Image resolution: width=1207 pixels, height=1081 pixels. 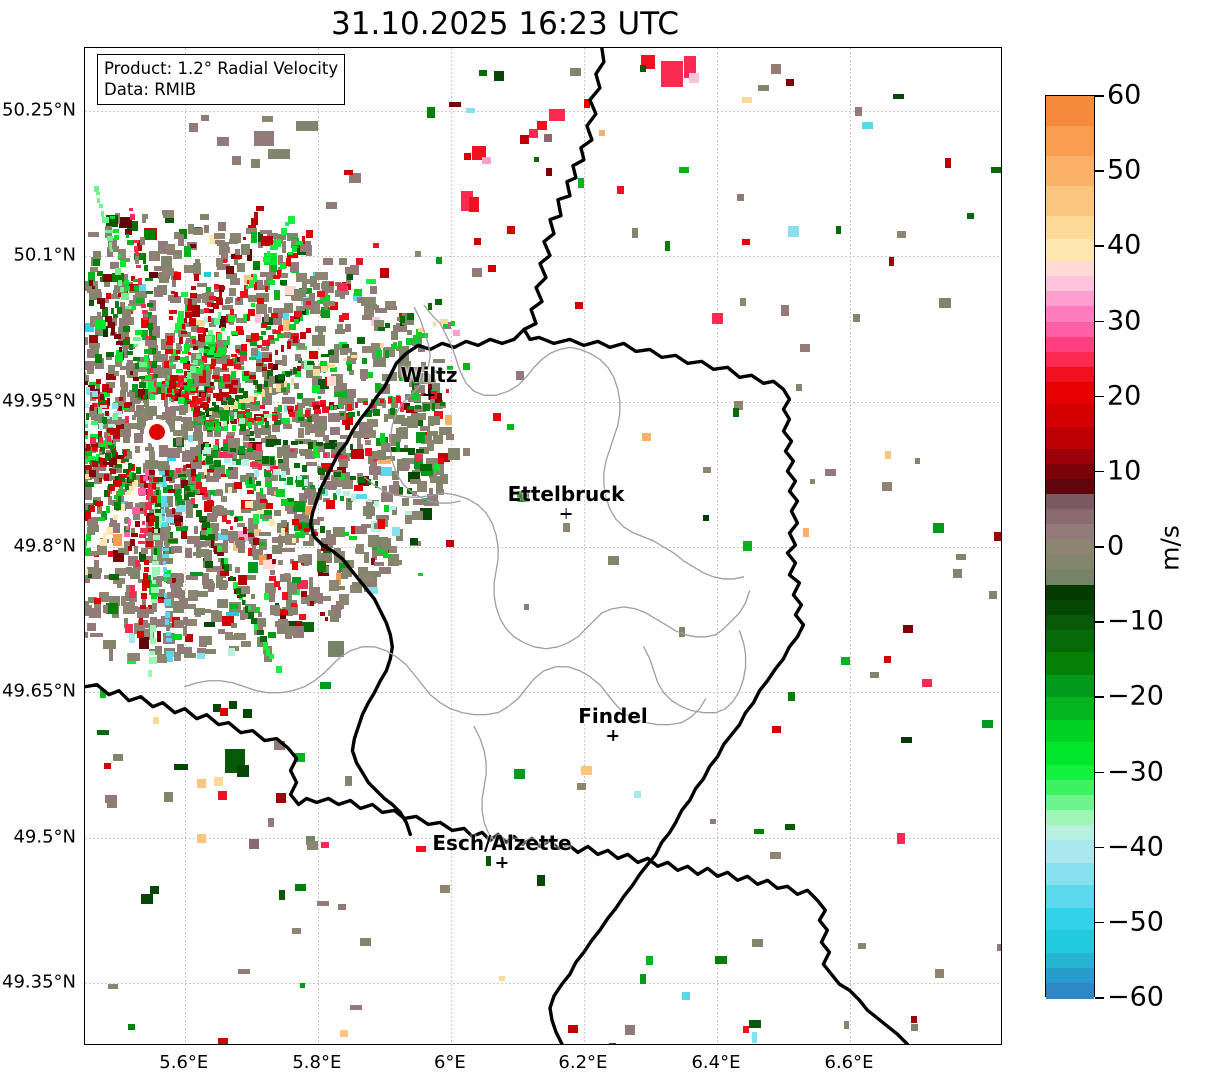 What do you see at coordinates (484, 783) in the screenshot?
I see `district-boundary-esch` at bounding box center [484, 783].